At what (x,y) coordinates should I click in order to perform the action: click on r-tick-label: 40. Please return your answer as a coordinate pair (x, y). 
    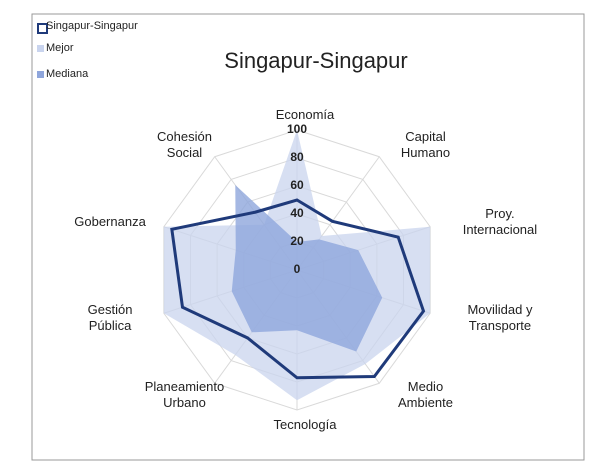
    Looking at the image, I should click on (297, 213).